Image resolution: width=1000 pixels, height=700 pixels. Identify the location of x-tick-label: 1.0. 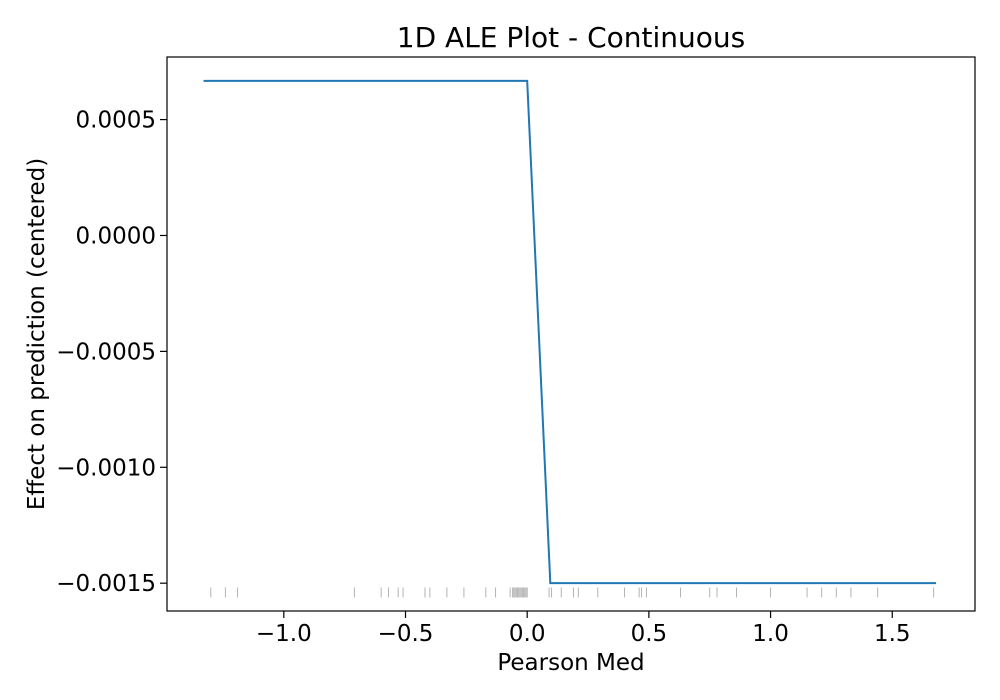
(770, 634).